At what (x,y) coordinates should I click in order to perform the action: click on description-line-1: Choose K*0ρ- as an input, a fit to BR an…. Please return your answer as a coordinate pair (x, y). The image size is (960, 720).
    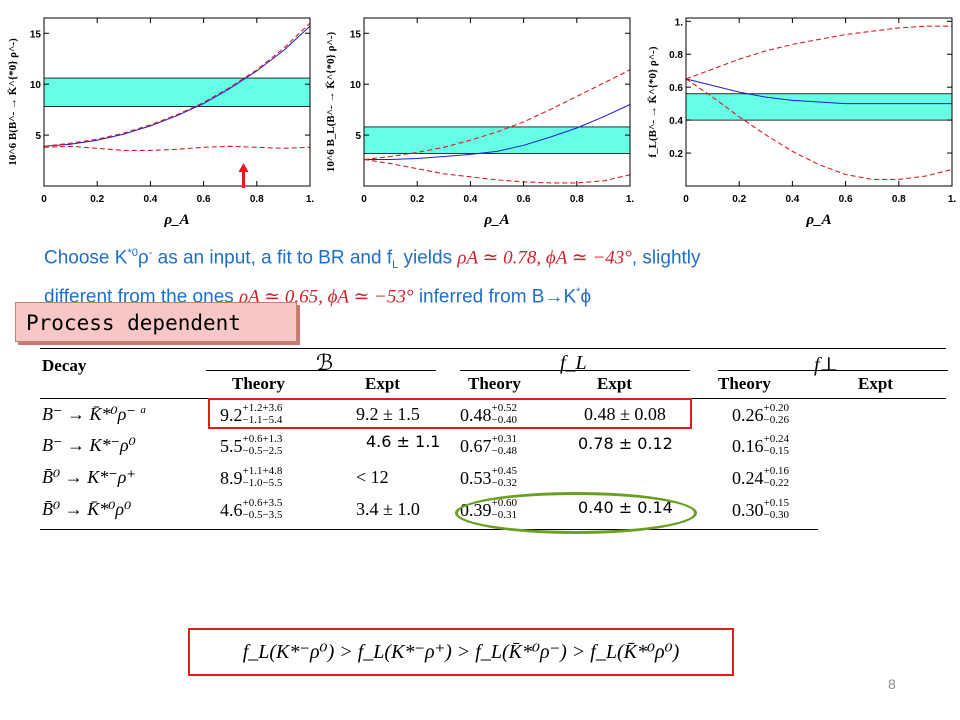
    Looking at the image, I should click on (494, 259).